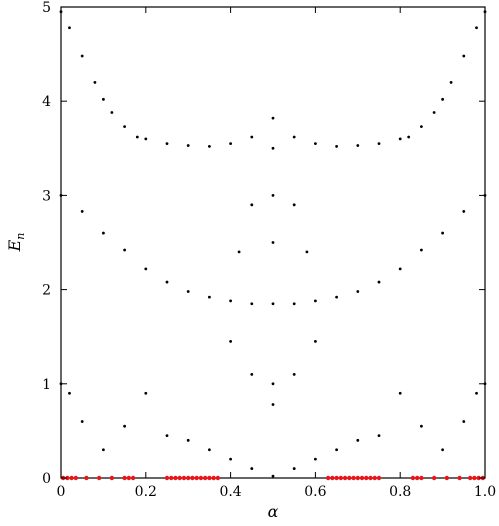  What do you see at coordinates (46, 8) in the screenshot?
I see `y-tick-label: 5` at bounding box center [46, 8].